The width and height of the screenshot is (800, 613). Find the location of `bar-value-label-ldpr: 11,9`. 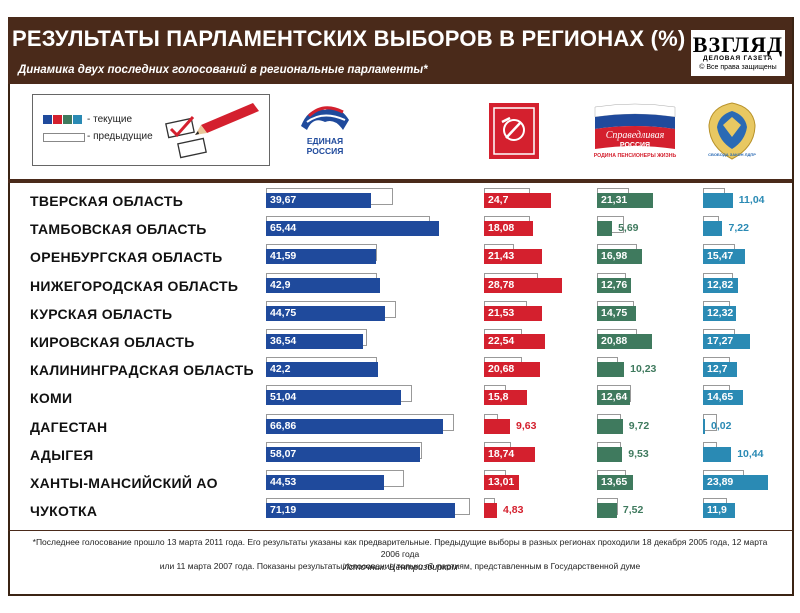

bar-value-label-ldpr: 11,9 is located at coordinates (717, 510).